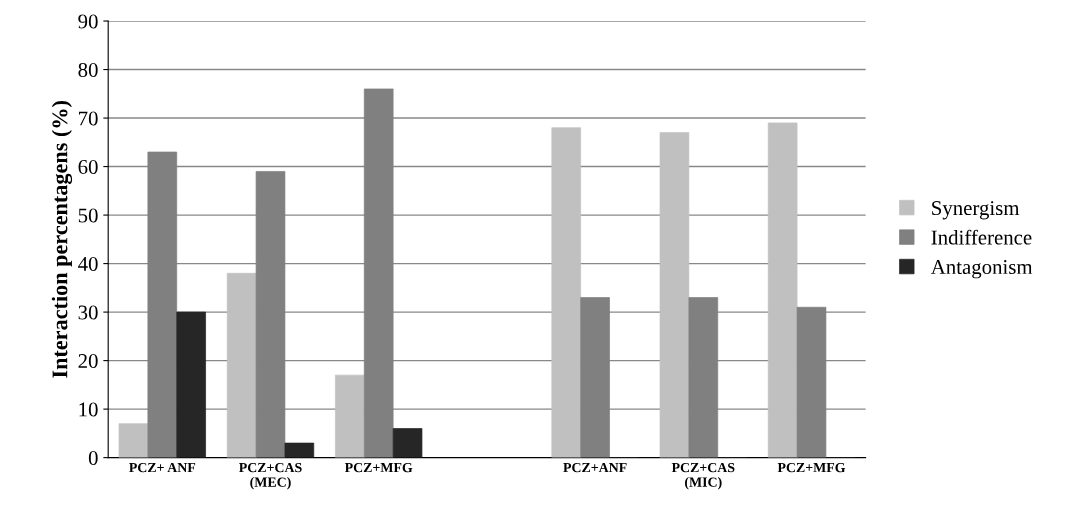 The height and width of the screenshot is (526, 1082). I want to click on x-tick-label: PCZ+ ANF, so click(162, 467).